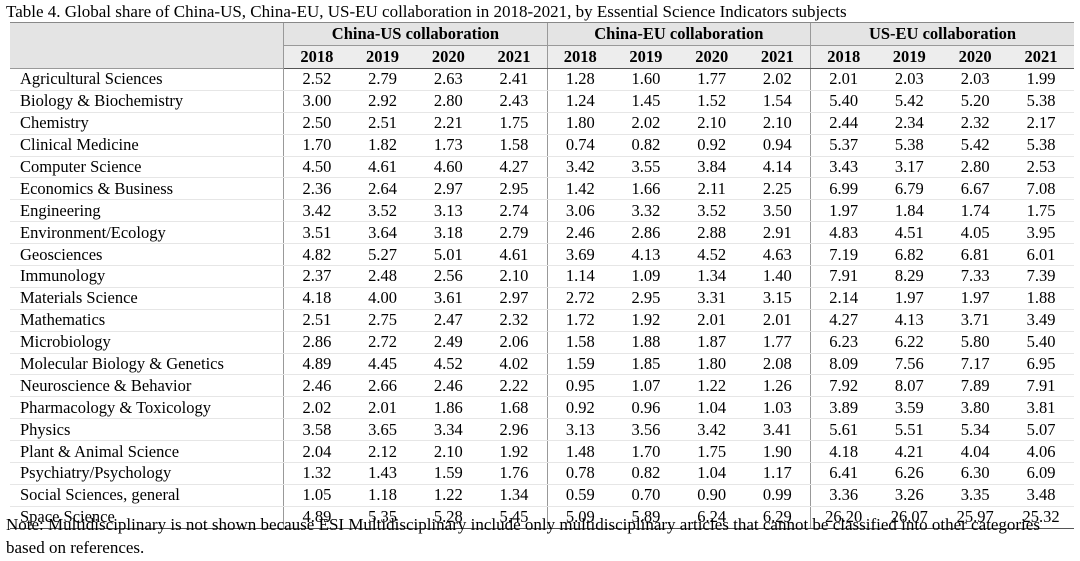 This screenshot has height=561, width=1080. I want to click on value-cell: 1.75, so click(711, 452).